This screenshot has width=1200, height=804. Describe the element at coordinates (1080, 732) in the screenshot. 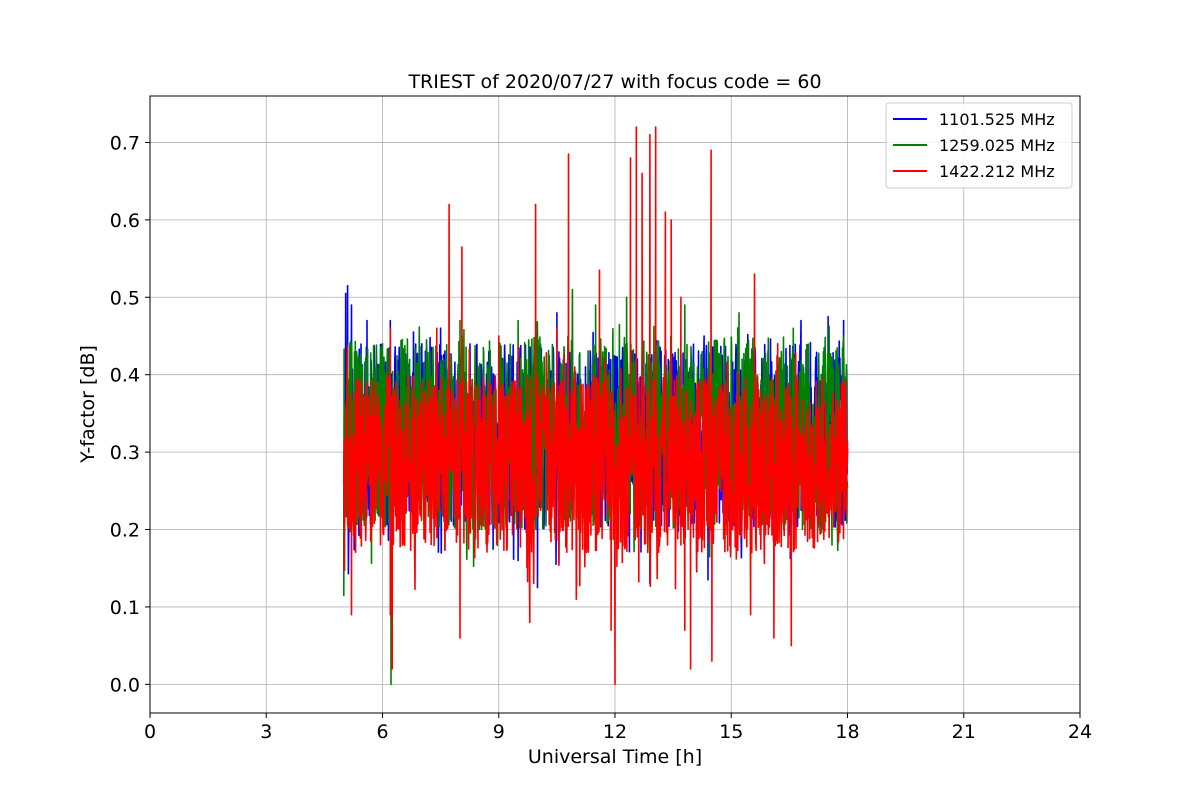

I see `x-tick-label: 24` at that location.